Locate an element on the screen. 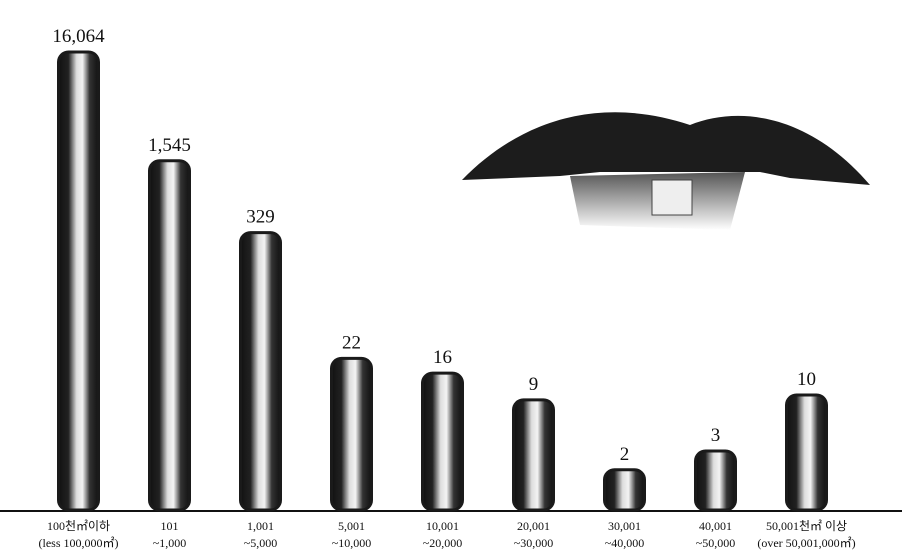 Image resolution: width=902 pixels, height=558 pixels. x-tick-label: 100천㎡이하 is located at coordinates (78, 525).